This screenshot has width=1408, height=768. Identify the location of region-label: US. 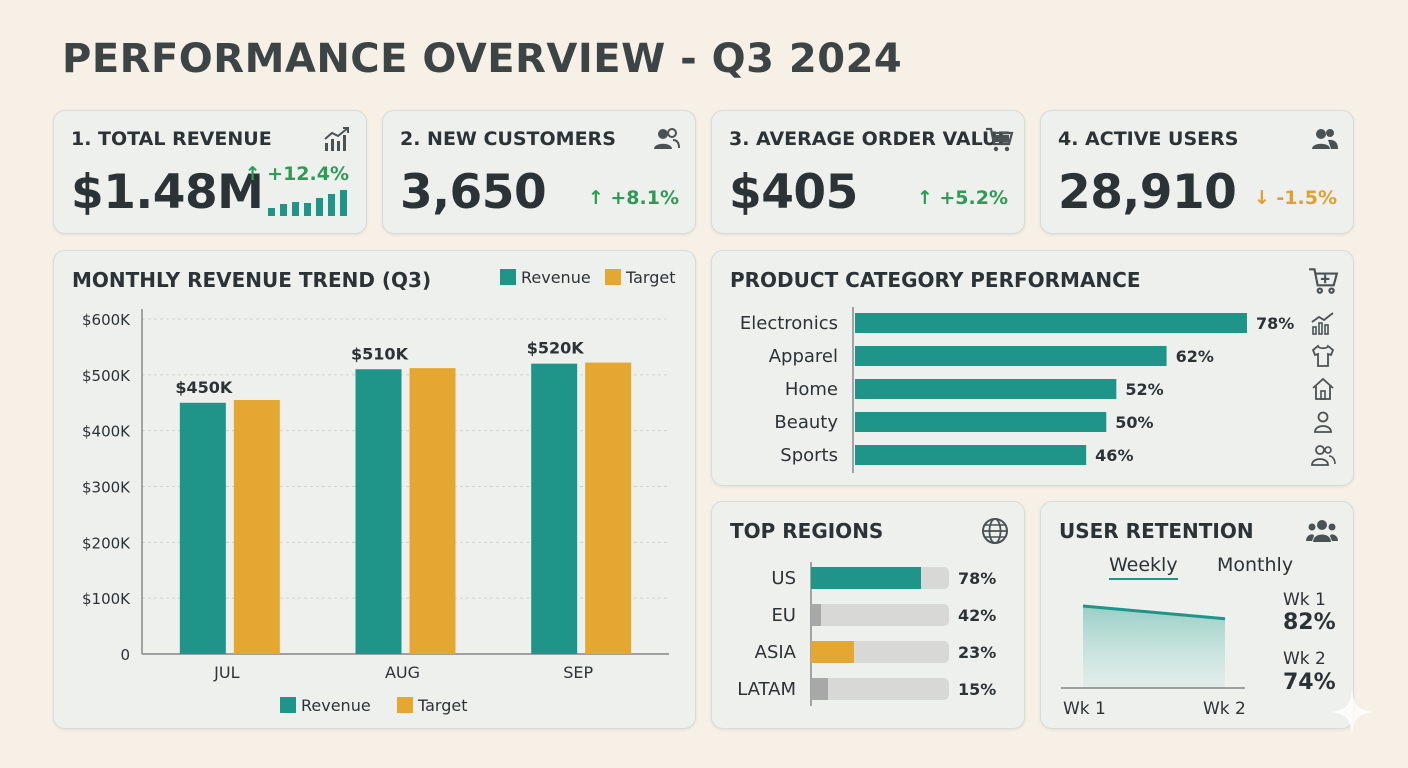
(783, 578).